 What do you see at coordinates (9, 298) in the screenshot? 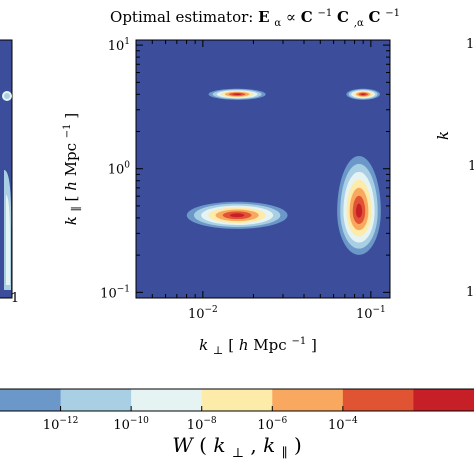
I see `left-panel-tick-fragment: −1` at bounding box center [9, 298].